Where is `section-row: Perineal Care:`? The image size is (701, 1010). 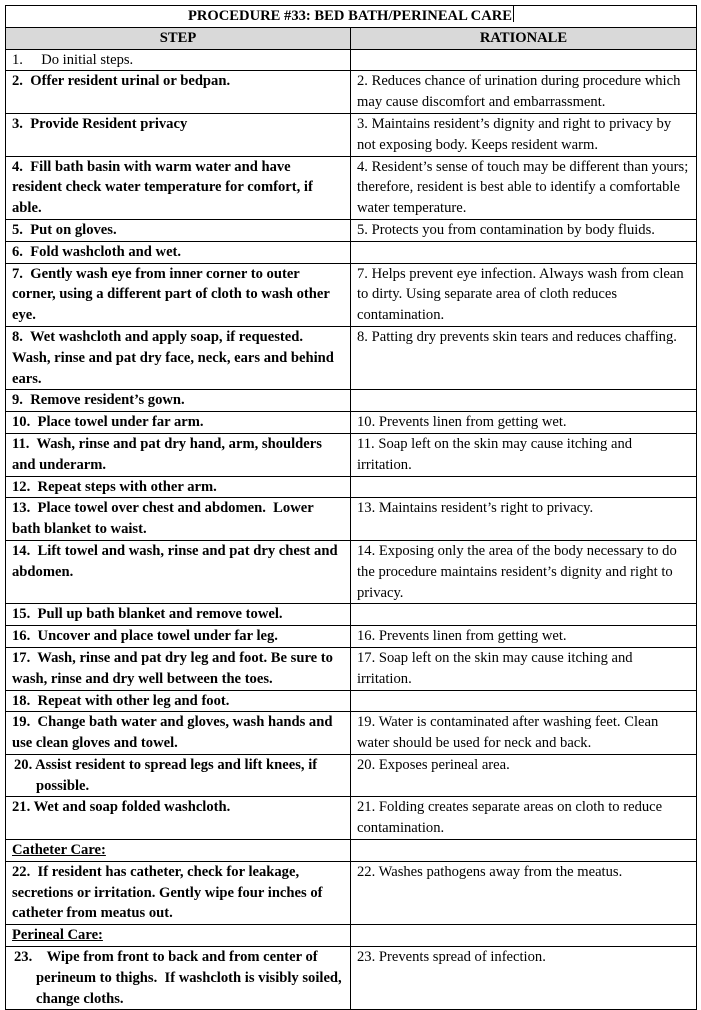 section-row: Perineal Care: is located at coordinates (351, 936).